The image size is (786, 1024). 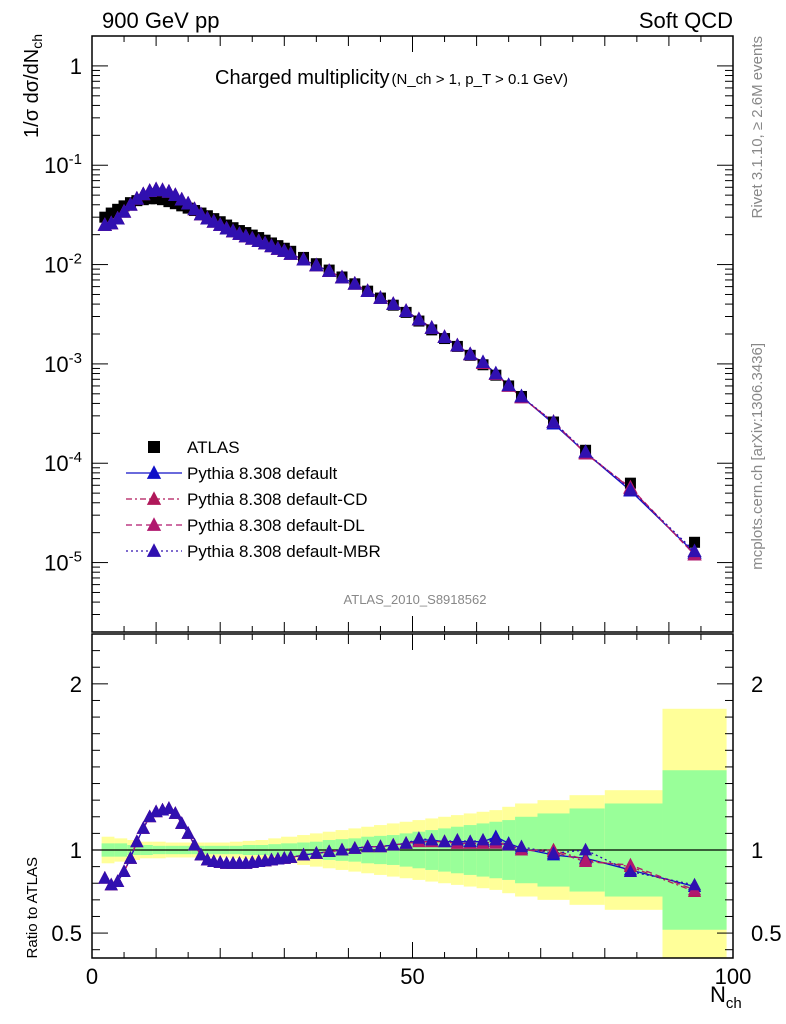 What do you see at coordinates (63, 164) in the screenshot?
I see `y-tick-label: 10⁻¹` at bounding box center [63, 164].